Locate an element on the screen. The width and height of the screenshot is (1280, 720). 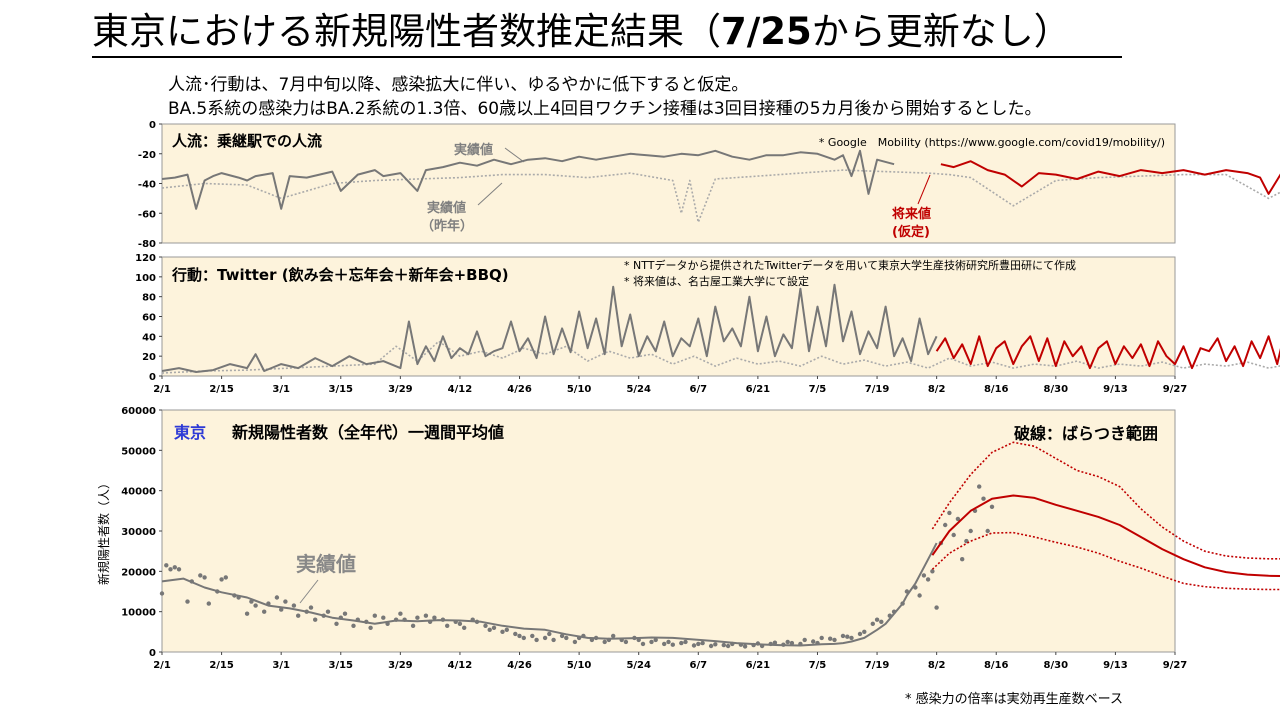
cases-label-actual-pointer is located at coordinates (309, 591).